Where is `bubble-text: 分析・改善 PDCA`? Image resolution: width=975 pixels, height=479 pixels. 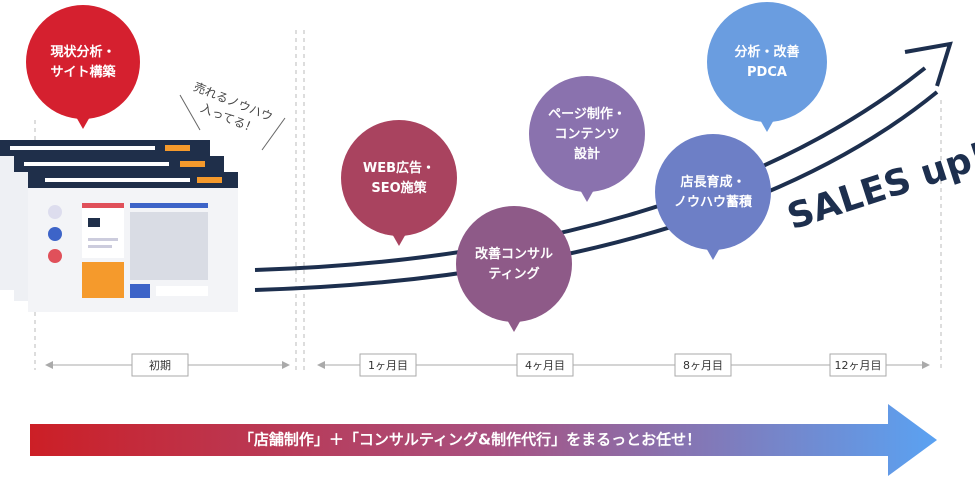 bubble-text: 分析・改善 PDCA is located at coordinates (766, 62).